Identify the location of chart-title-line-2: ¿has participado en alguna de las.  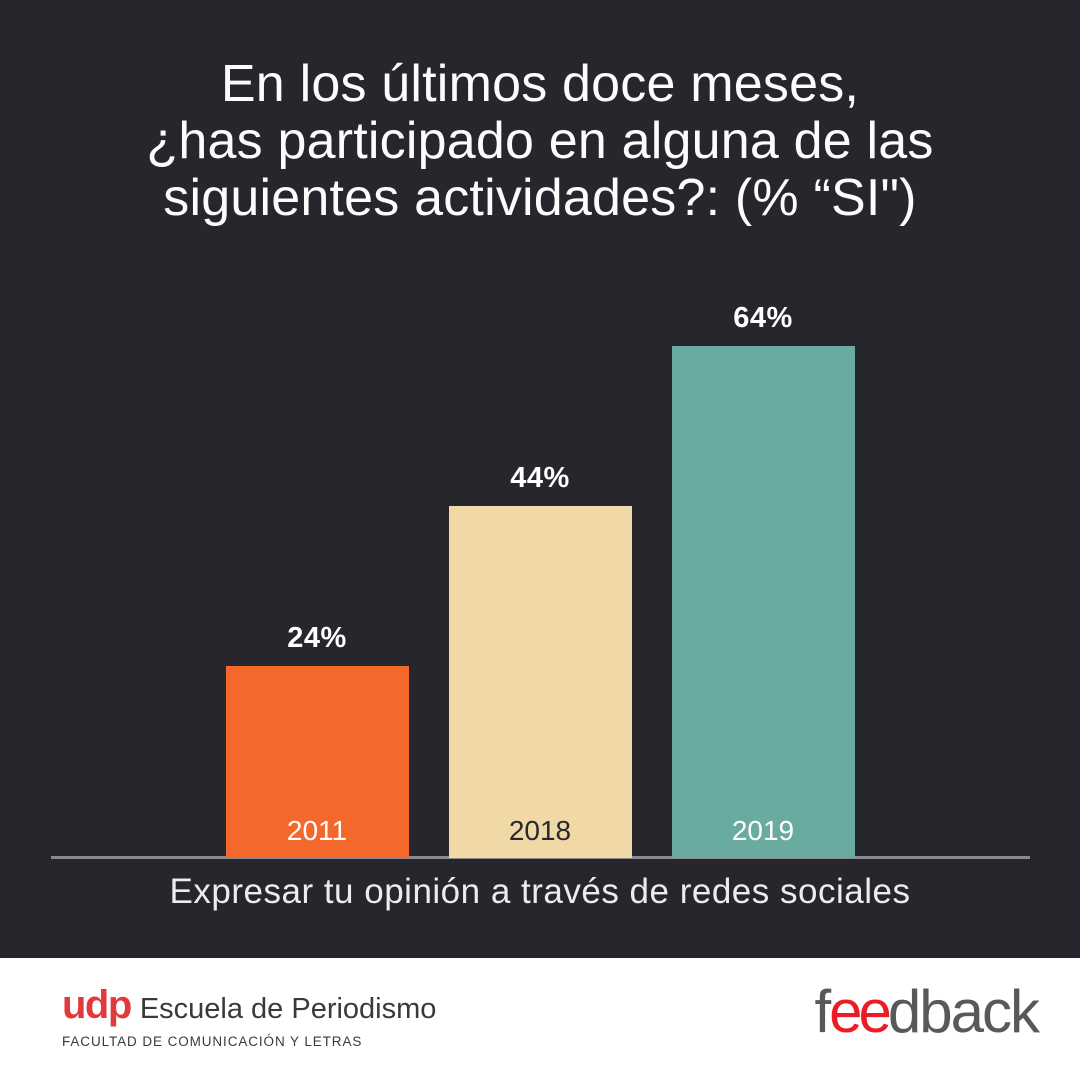
(540, 141).